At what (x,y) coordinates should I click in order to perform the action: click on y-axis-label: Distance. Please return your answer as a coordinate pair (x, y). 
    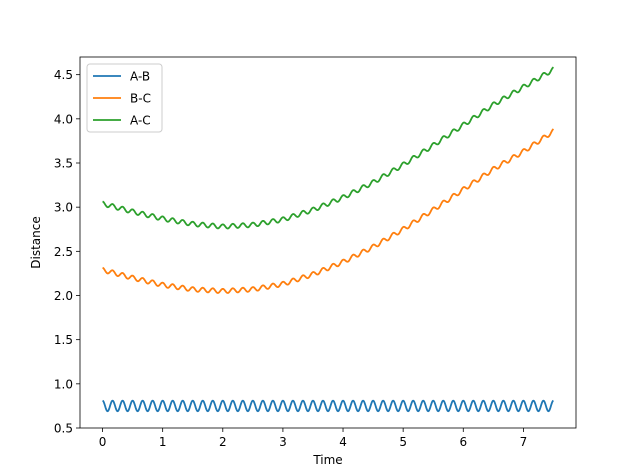
    Looking at the image, I should click on (36, 242).